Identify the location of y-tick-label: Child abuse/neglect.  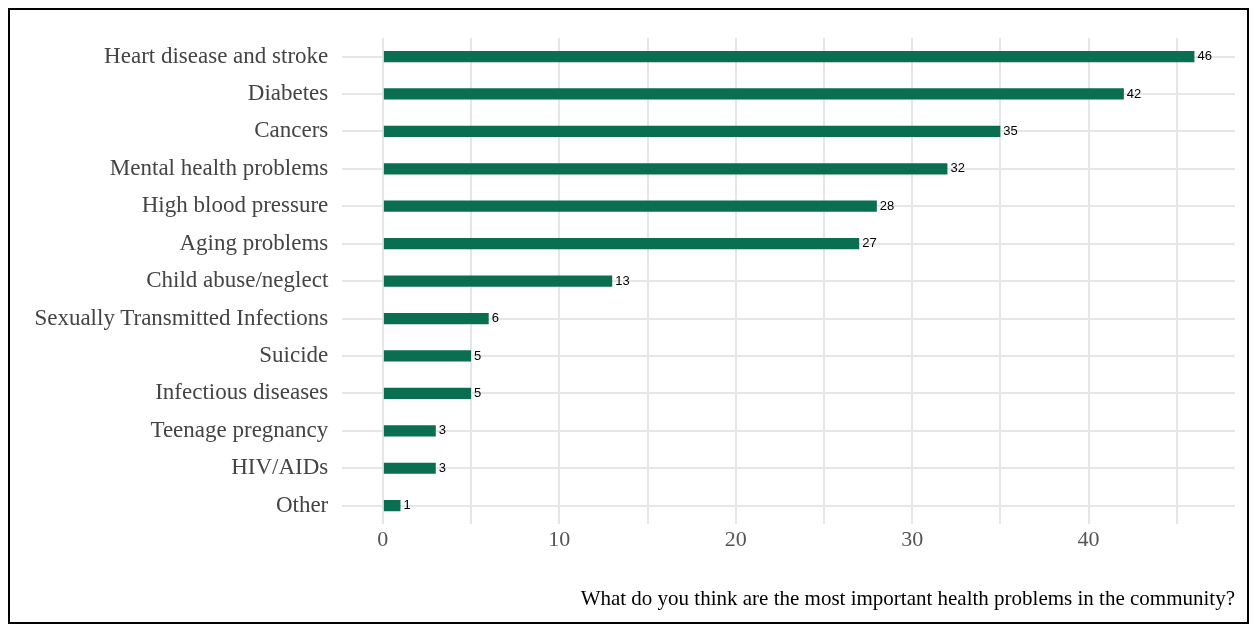
(237, 280).